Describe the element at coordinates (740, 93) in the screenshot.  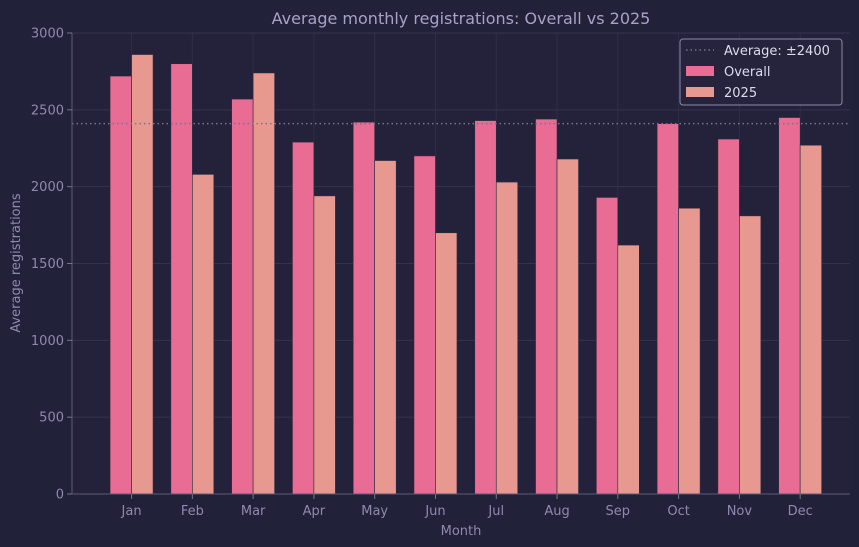
I see `legend-label-2025: 2025` at that location.